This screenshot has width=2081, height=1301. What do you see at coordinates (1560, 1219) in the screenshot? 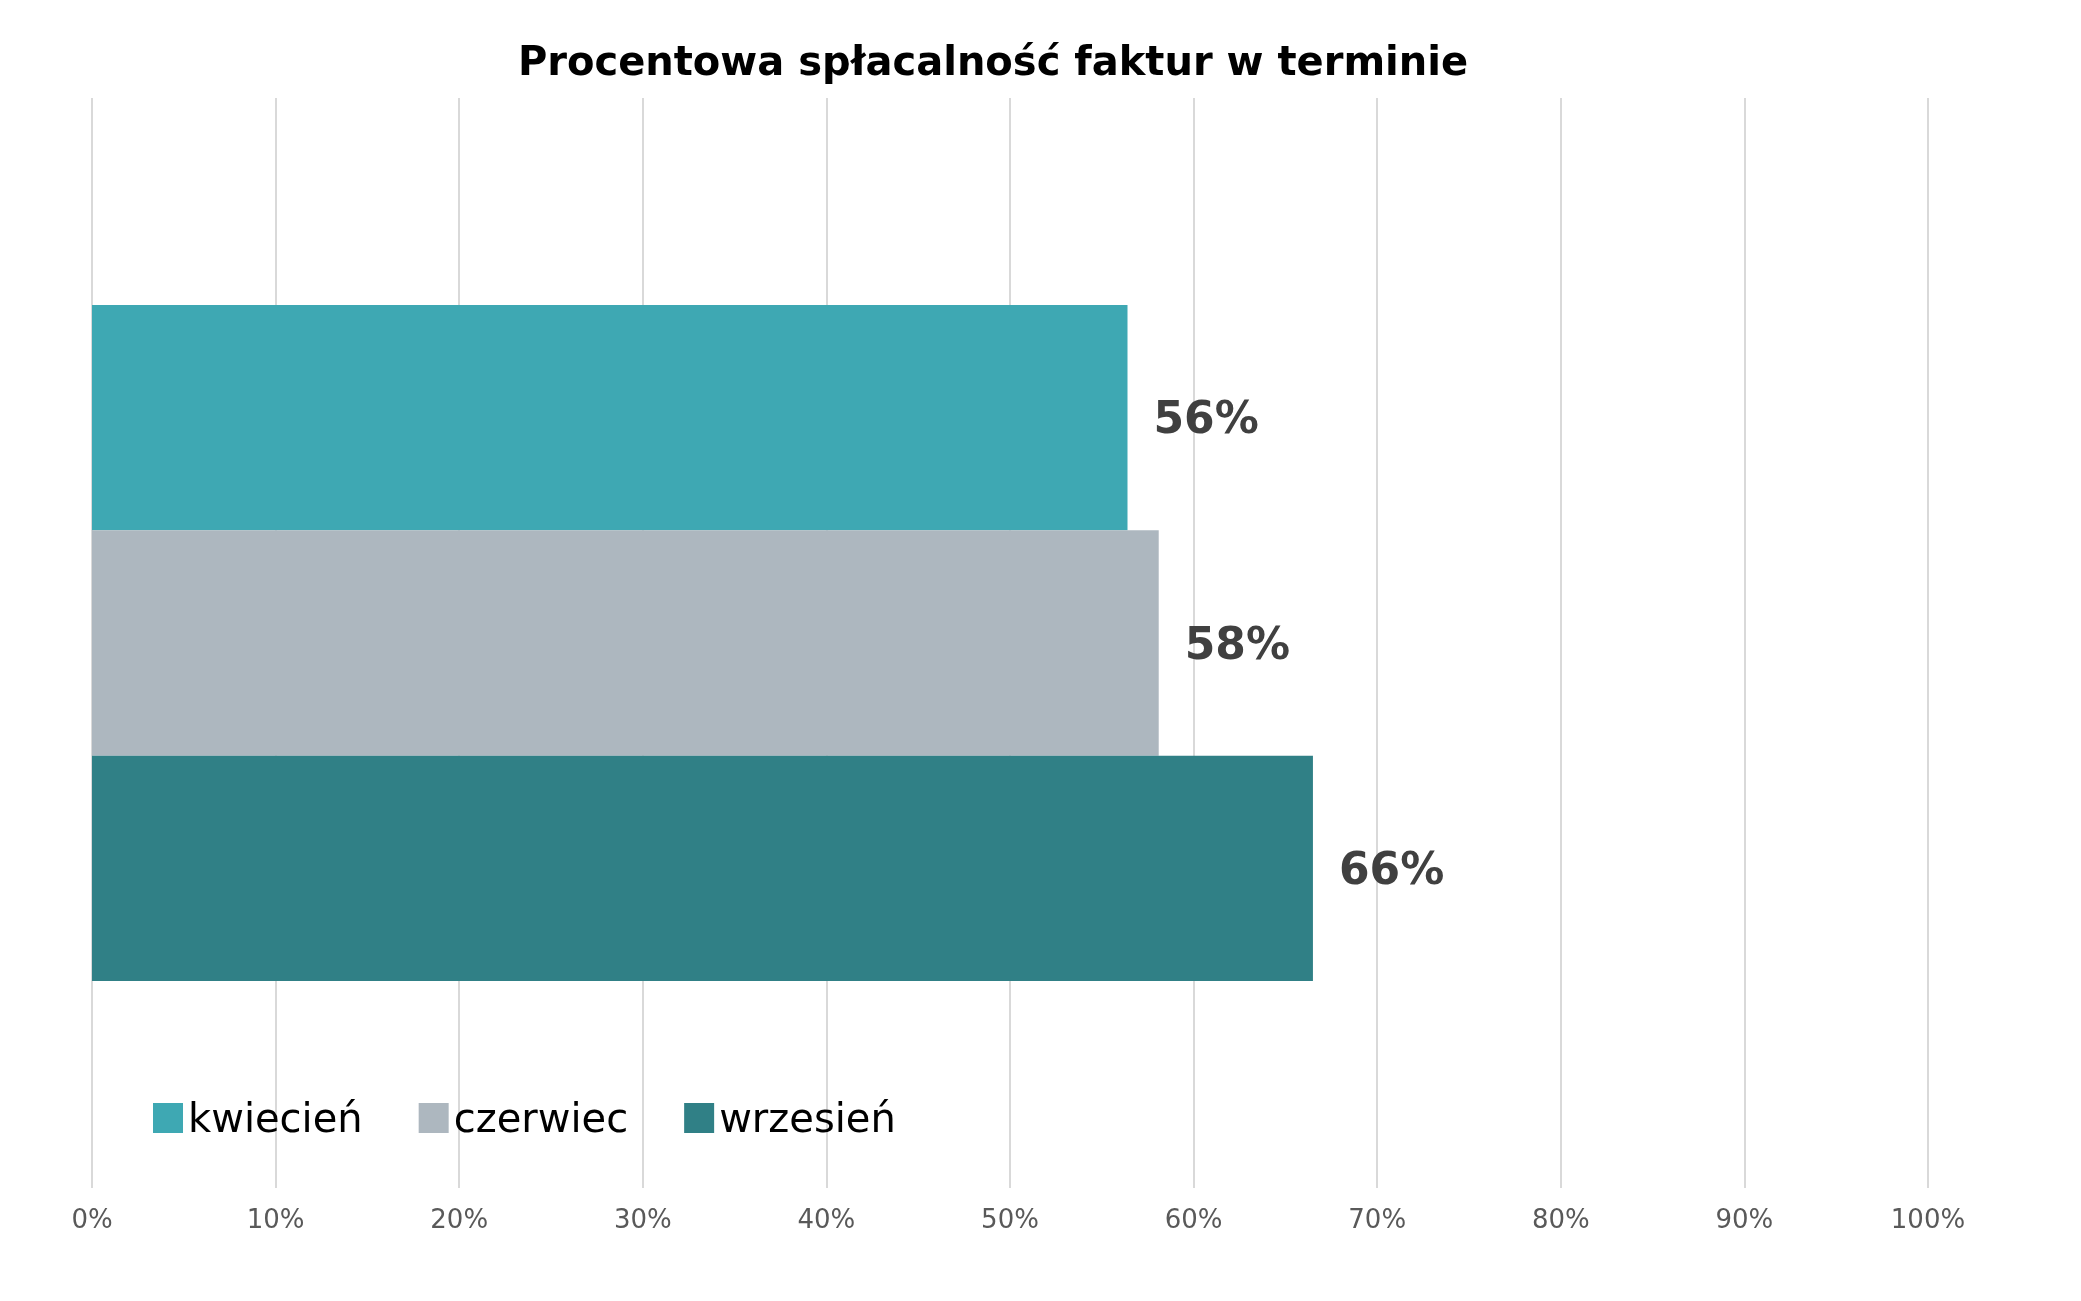
I see `x-tick-label: 80%` at bounding box center [1560, 1219].